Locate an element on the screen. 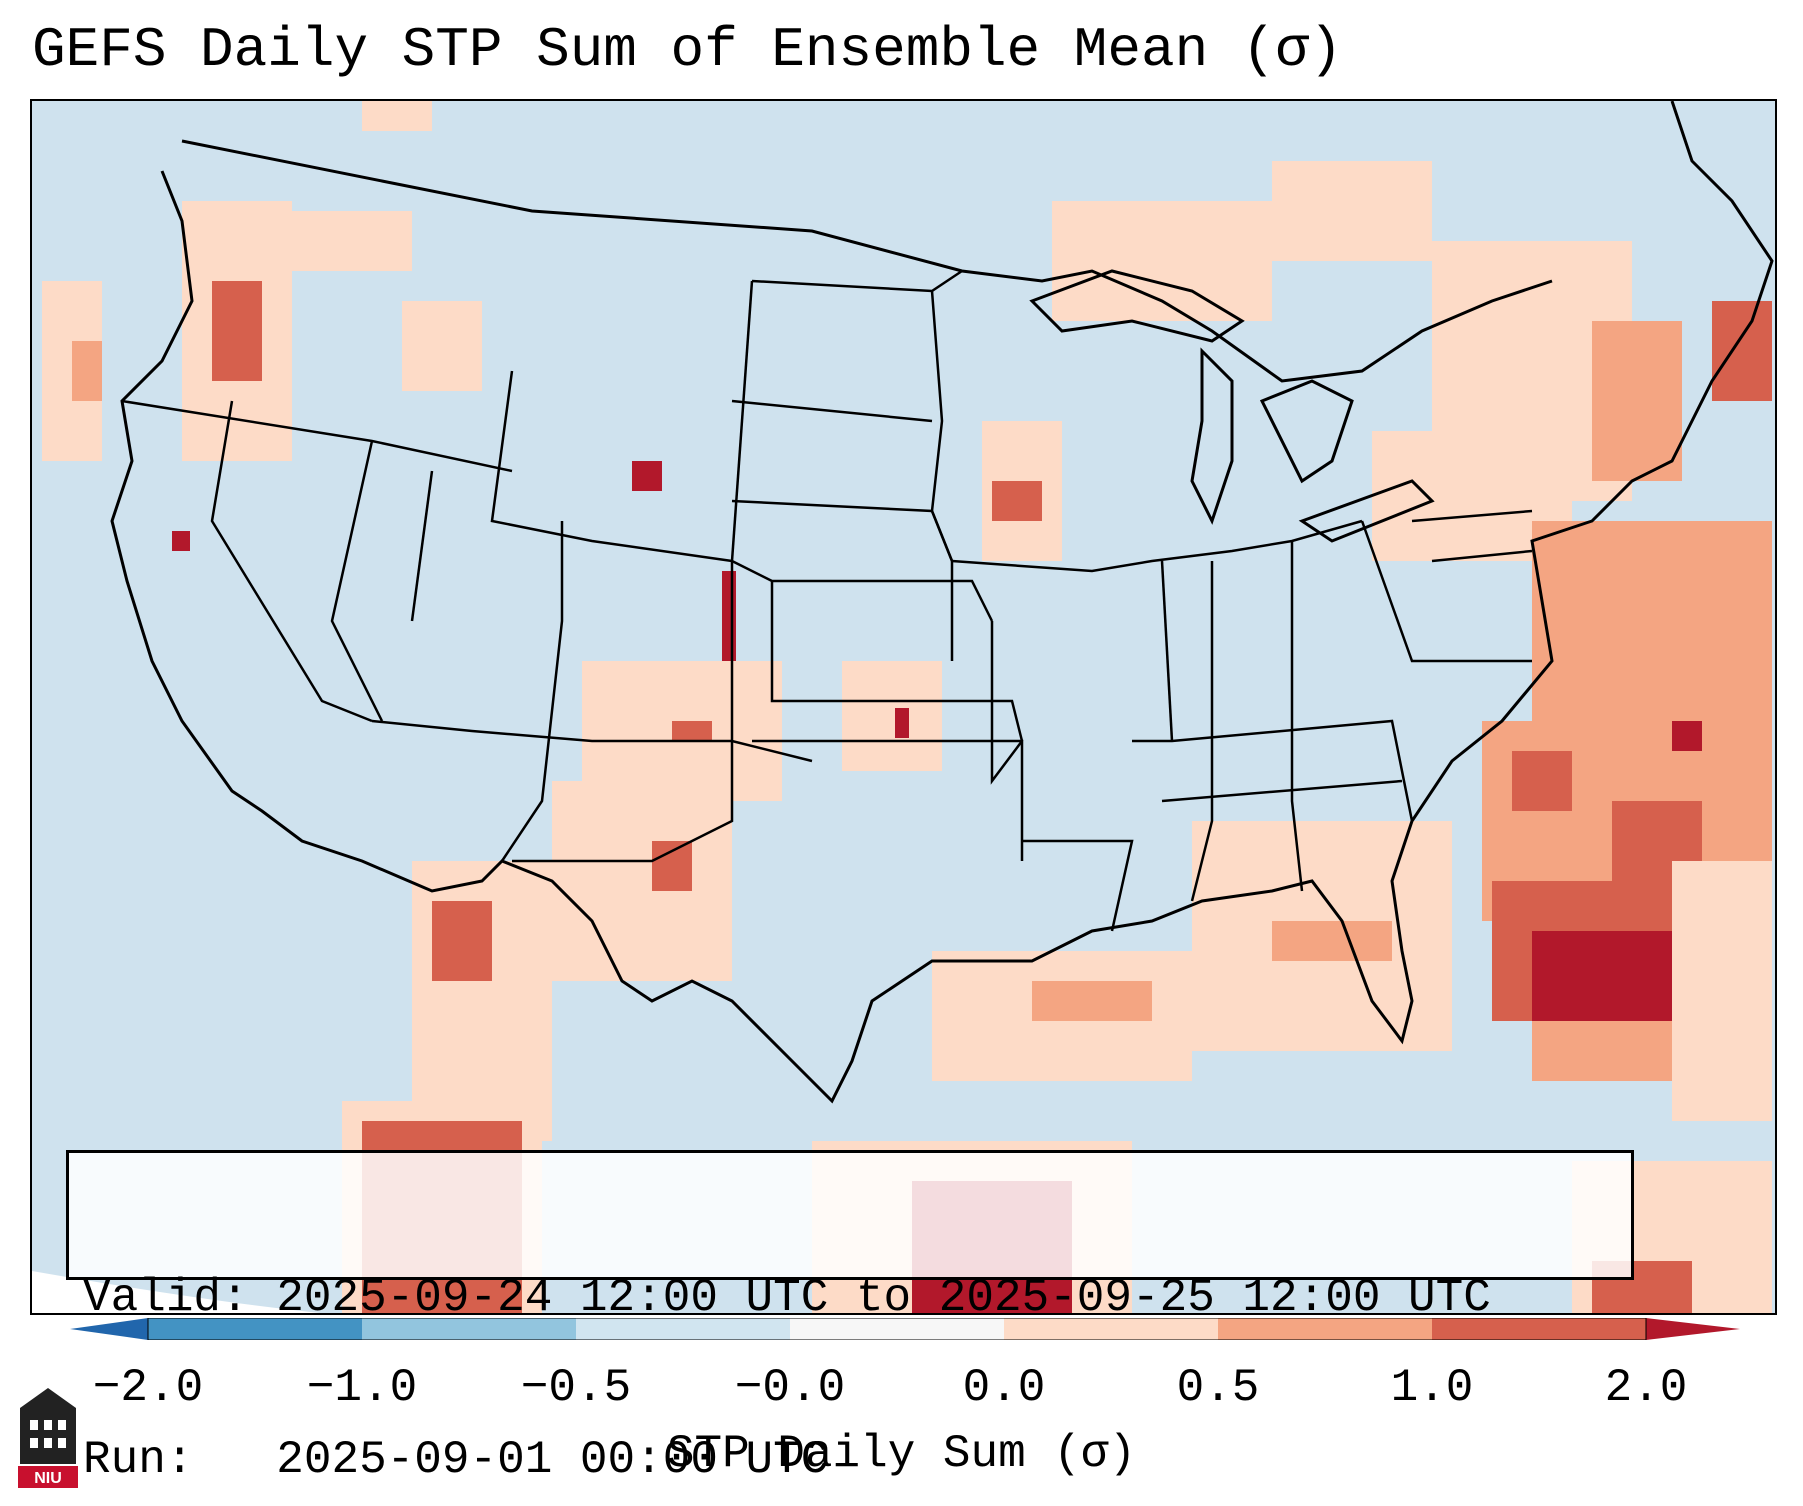 The height and width of the screenshot is (1506, 1803). colorbar-label: STP Daily Sum (σ) is located at coordinates (901, 1454).